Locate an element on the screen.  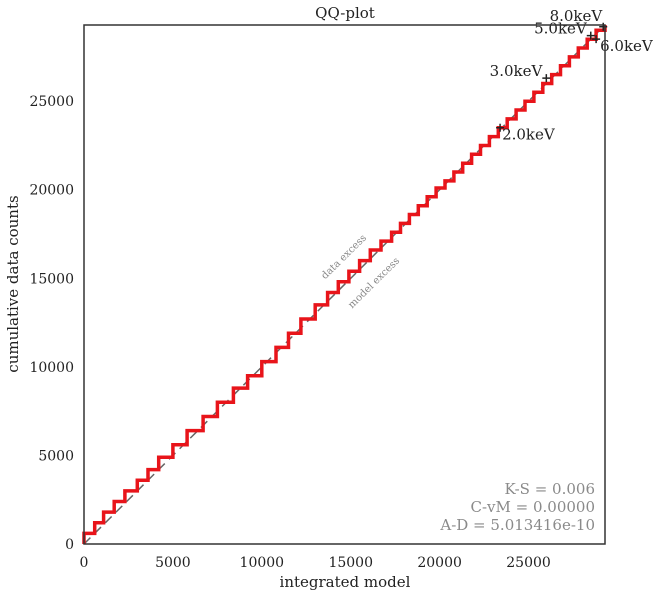
energy-marker-label: 6.0keV is located at coordinates (627, 46).